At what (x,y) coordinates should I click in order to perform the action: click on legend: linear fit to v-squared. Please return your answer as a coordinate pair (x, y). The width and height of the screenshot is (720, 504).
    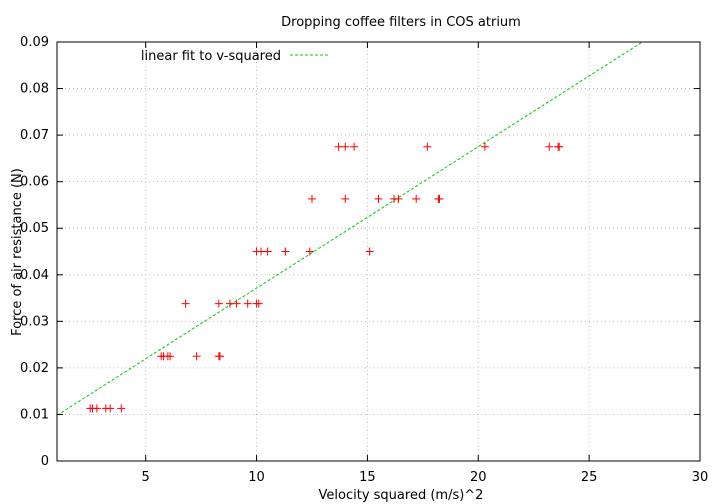
    Looking at the image, I should click on (235, 56).